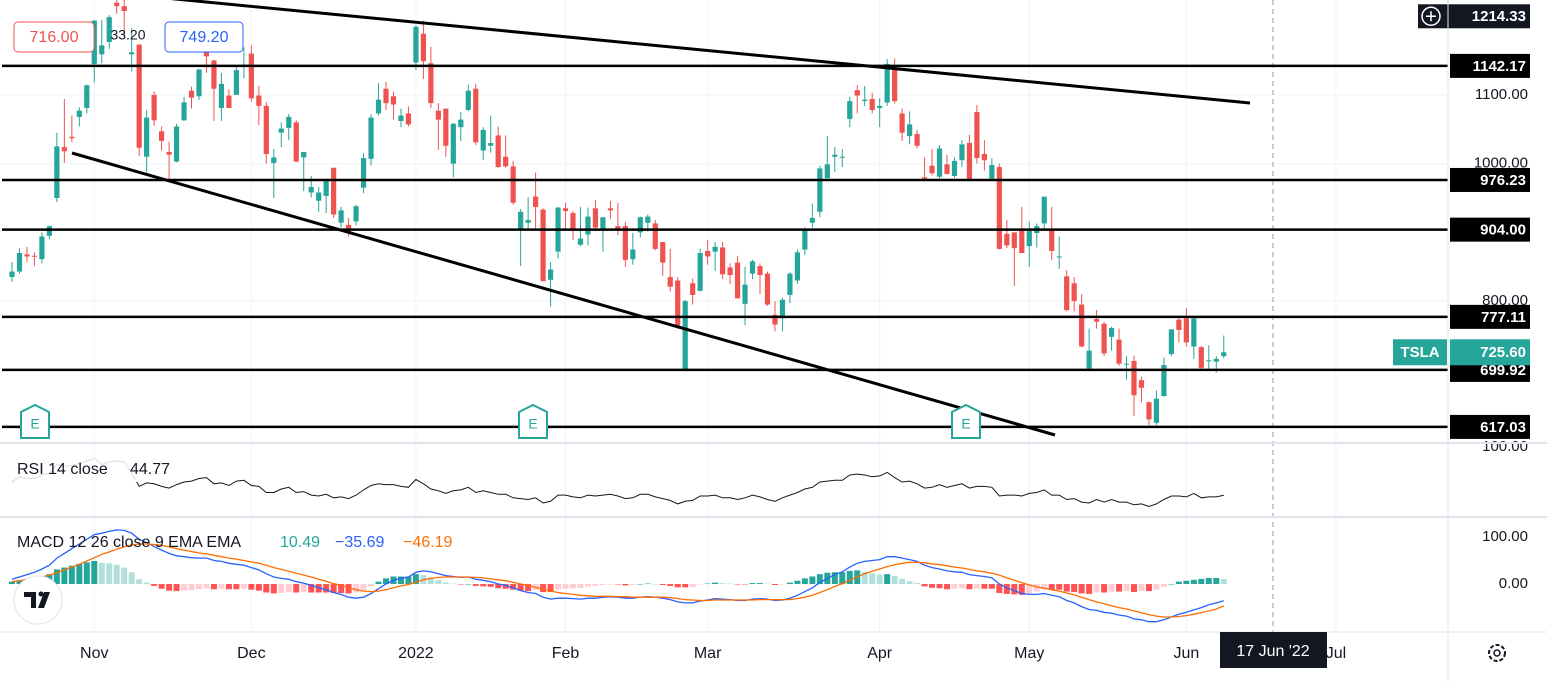  What do you see at coordinates (1501, 163) in the screenshot?
I see `y-tick-label: 1000.00` at bounding box center [1501, 163].